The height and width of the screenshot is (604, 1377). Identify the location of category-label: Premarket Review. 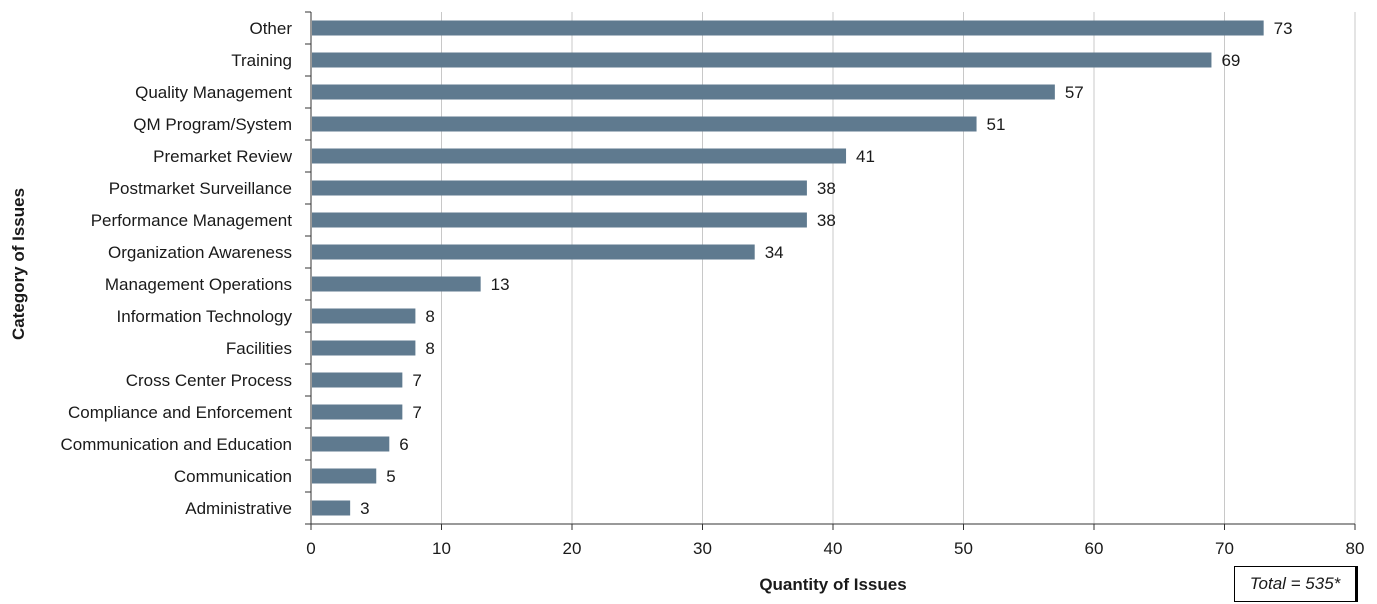
(223, 156).